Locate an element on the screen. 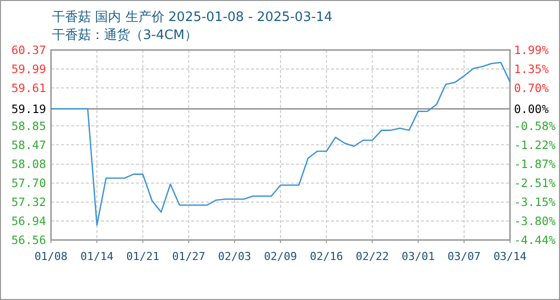  y-tick-label: 59.61 is located at coordinates (28, 87).